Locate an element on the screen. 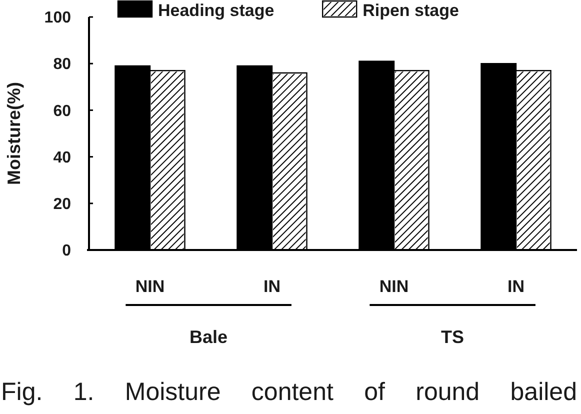 Image resolution: width=581 pixels, height=414 pixels. y-tick-label: 60 is located at coordinates (62, 111).